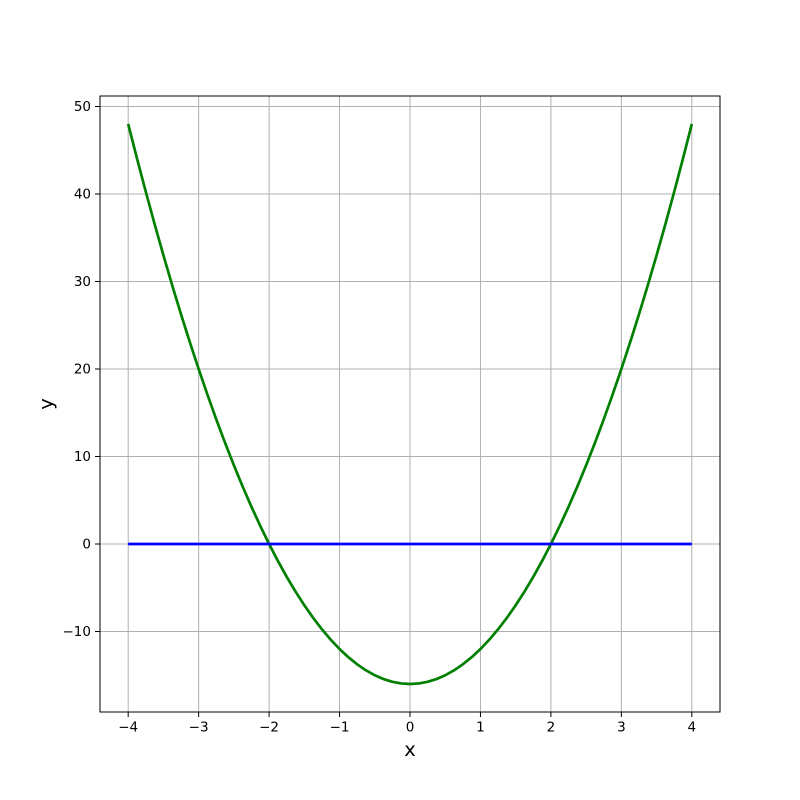 This screenshot has width=800, height=800. Describe the element at coordinates (128, 728) in the screenshot. I see `x-tick-label: −4` at that location.